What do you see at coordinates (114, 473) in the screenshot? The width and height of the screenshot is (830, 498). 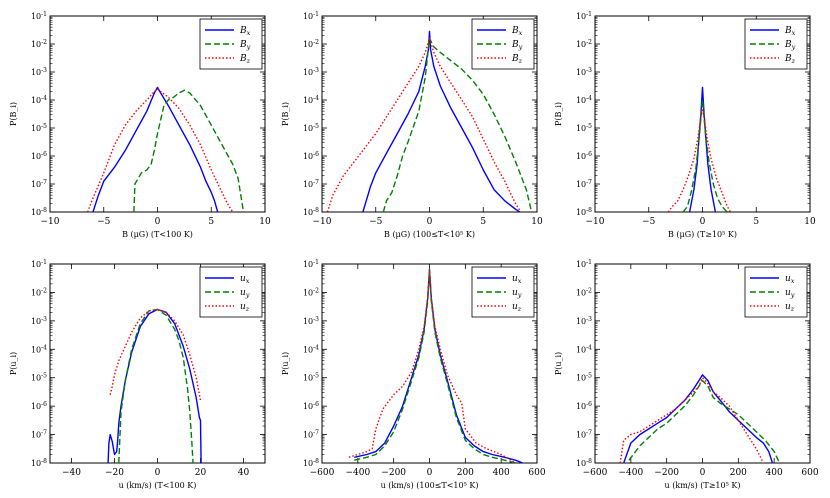 I see `x-tick-label: −20` at bounding box center [114, 473].